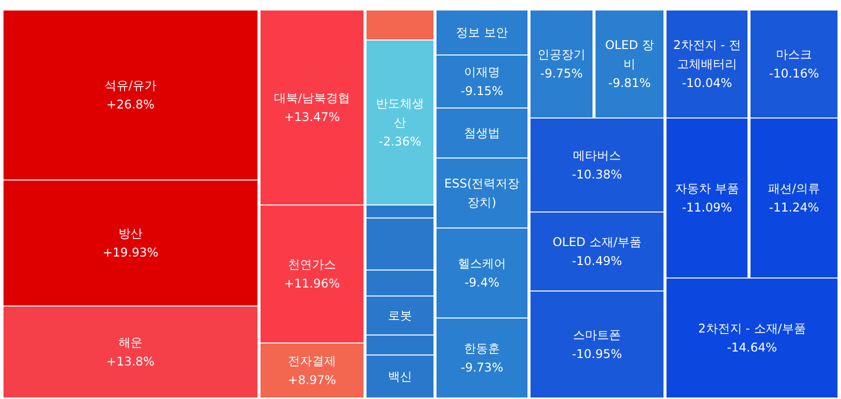 This screenshot has height=399, width=841. Describe the element at coordinates (707, 207) in the screenshot. I see `data-label: -11.09%` at that location.